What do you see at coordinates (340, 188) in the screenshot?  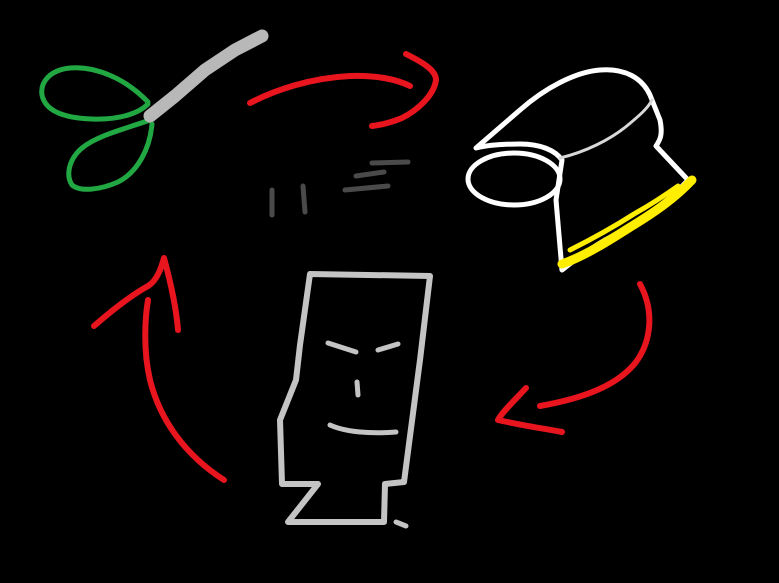 I see `center-scribble-marks` at bounding box center [340, 188].